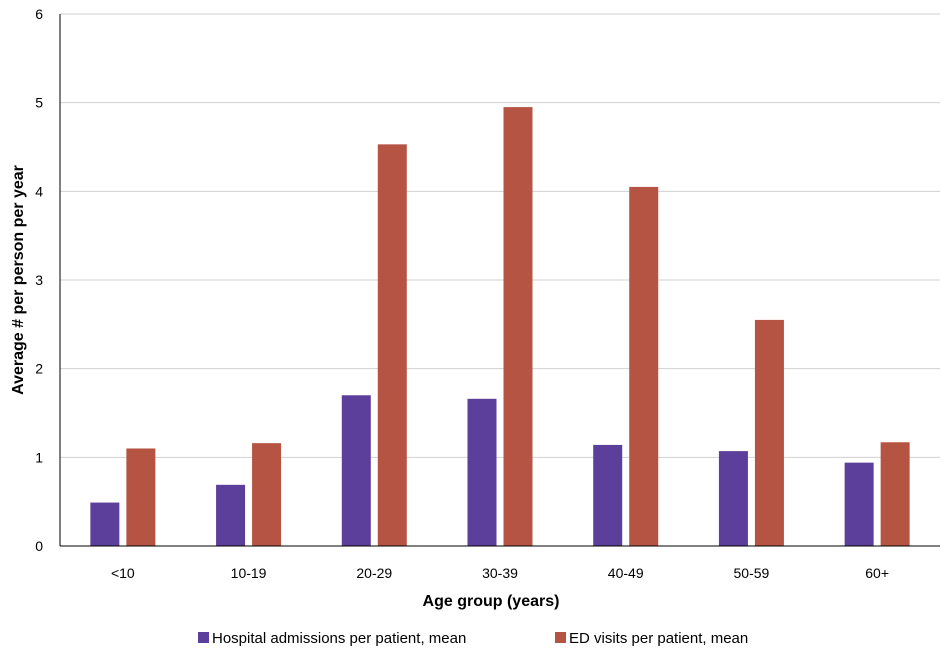 The width and height of the screenshot is (942, 660). I want to click on x-tick-label: 60+, so click(877, 573).